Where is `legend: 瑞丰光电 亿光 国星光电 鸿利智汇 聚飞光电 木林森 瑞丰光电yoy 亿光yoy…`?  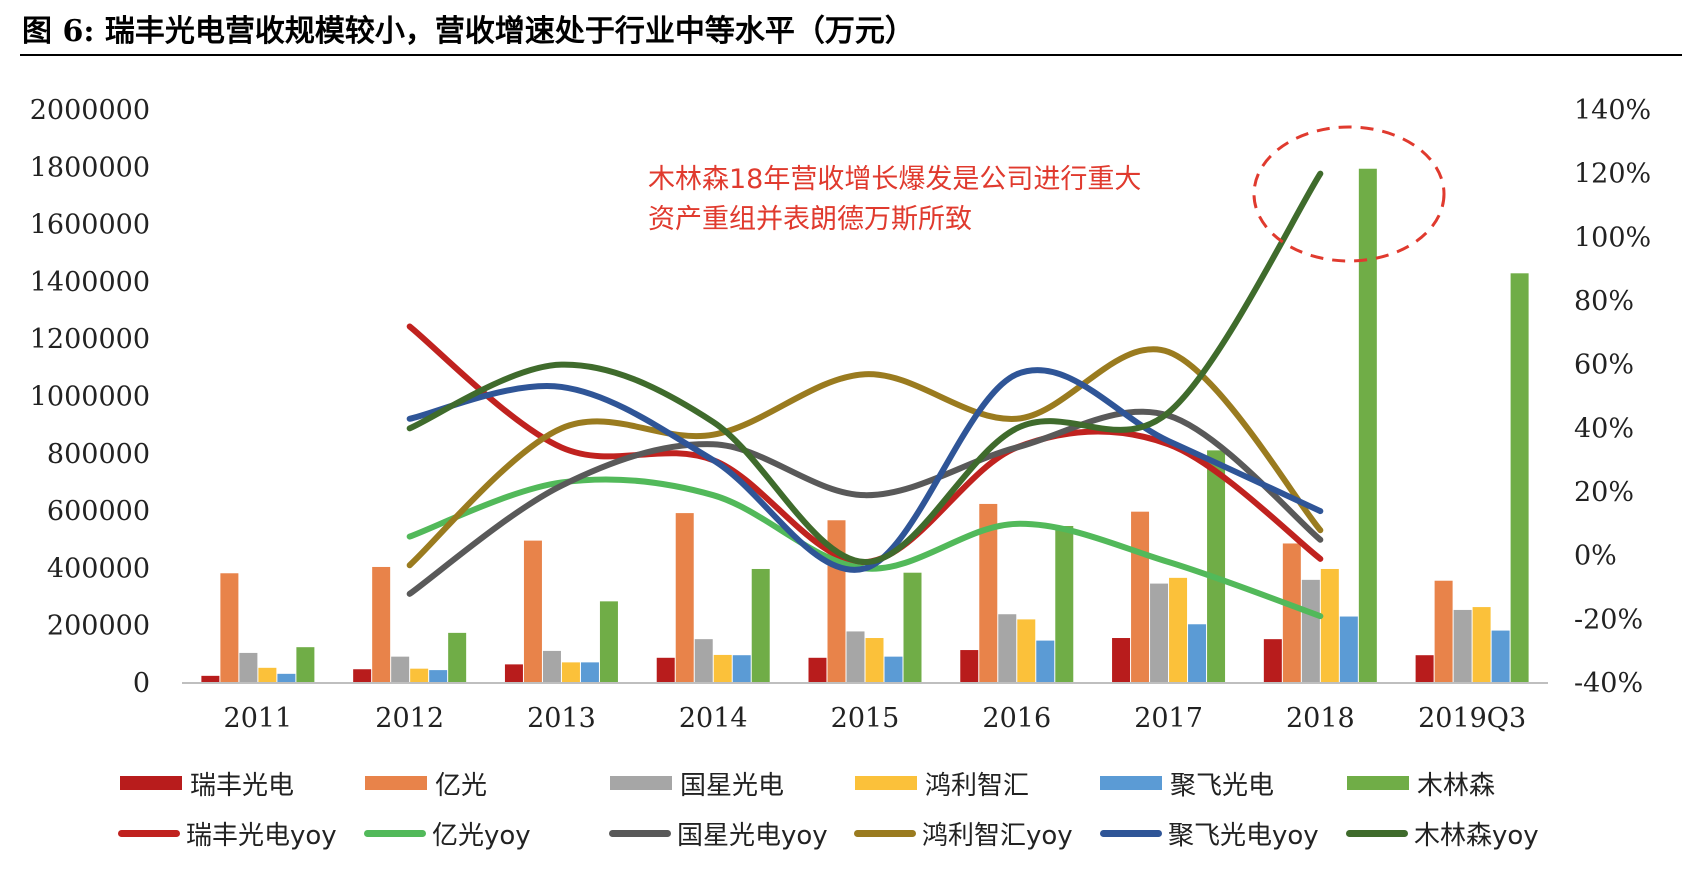 legend: 瑞丰光电 亿光 国星光电 鸿利智汇 聚飞光电 木林森 瑞丰光电yoy 亿光yoy… is located at coordinates (841, 815).